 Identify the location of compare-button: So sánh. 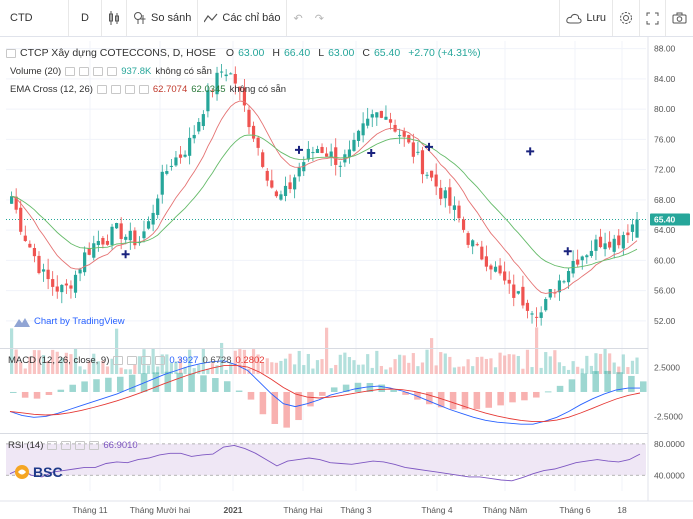
(163, 18).